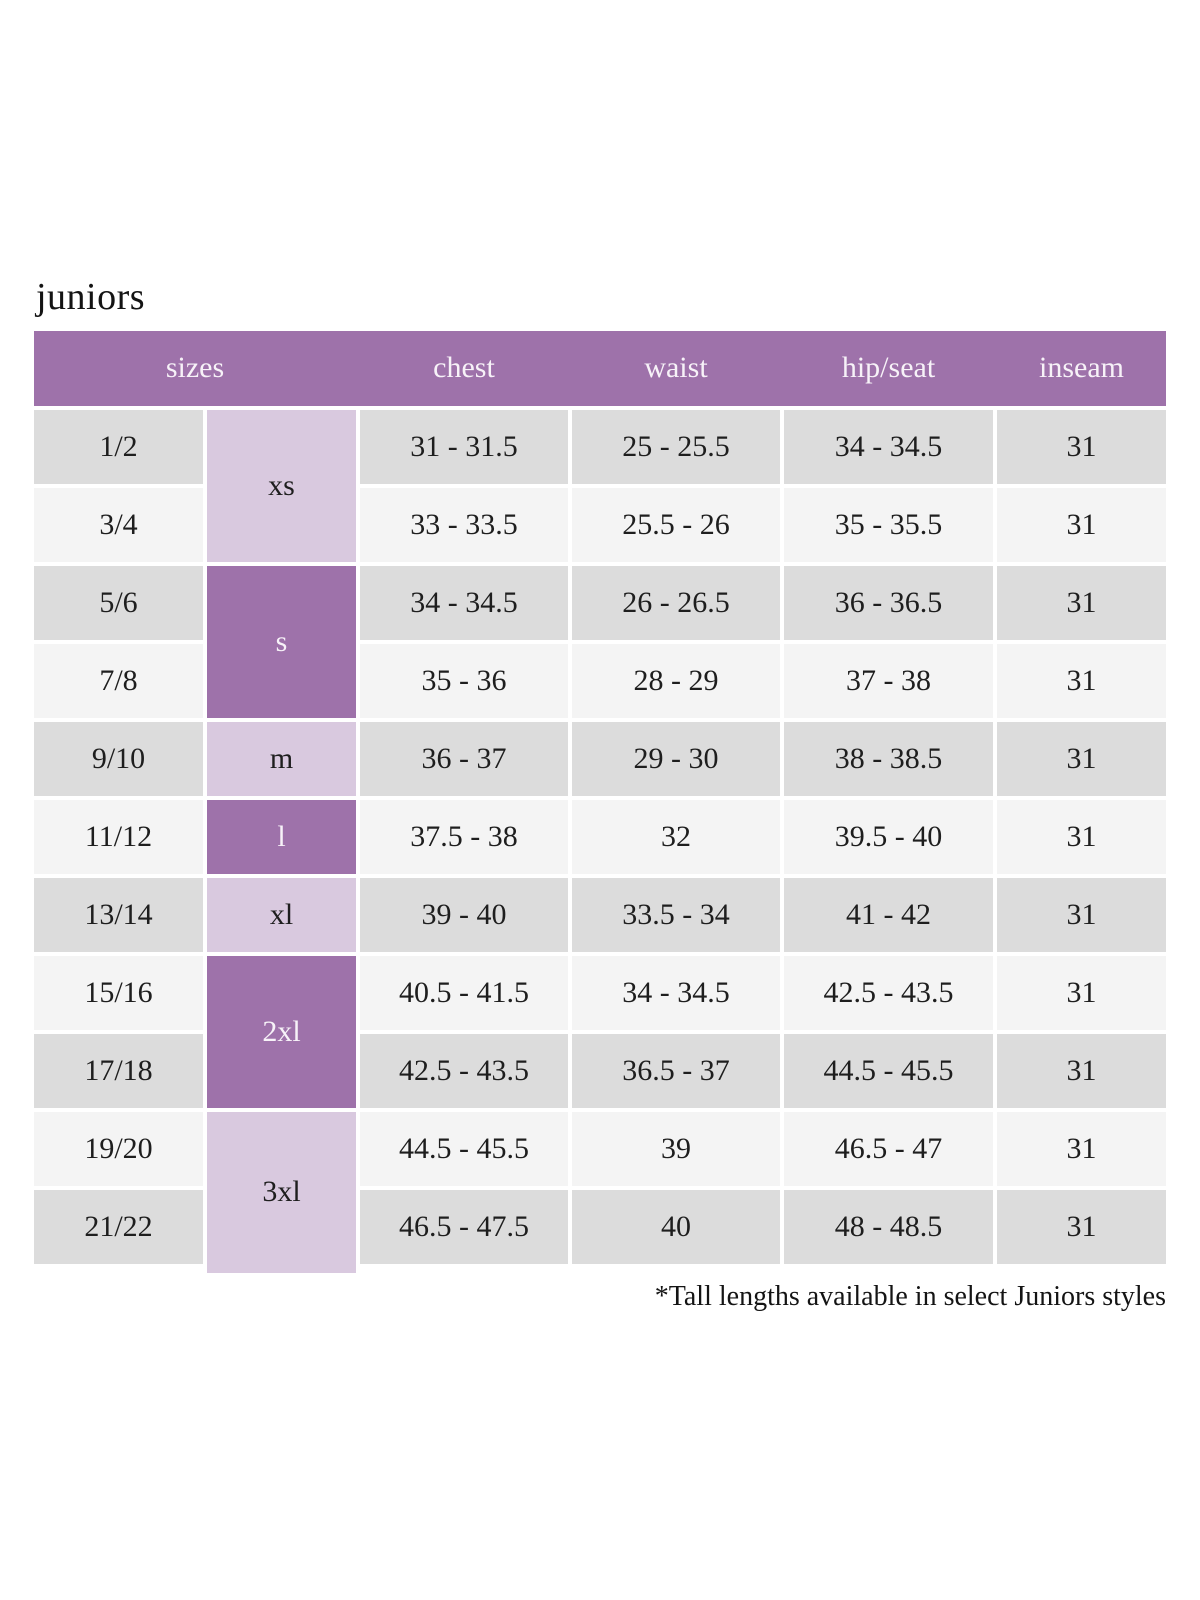 The image size is (1200, 1600). What do you see at coordinates (676, 1226) in the screenshot?
I see `waist-cell: 40` at bounding box center [676, 1226].